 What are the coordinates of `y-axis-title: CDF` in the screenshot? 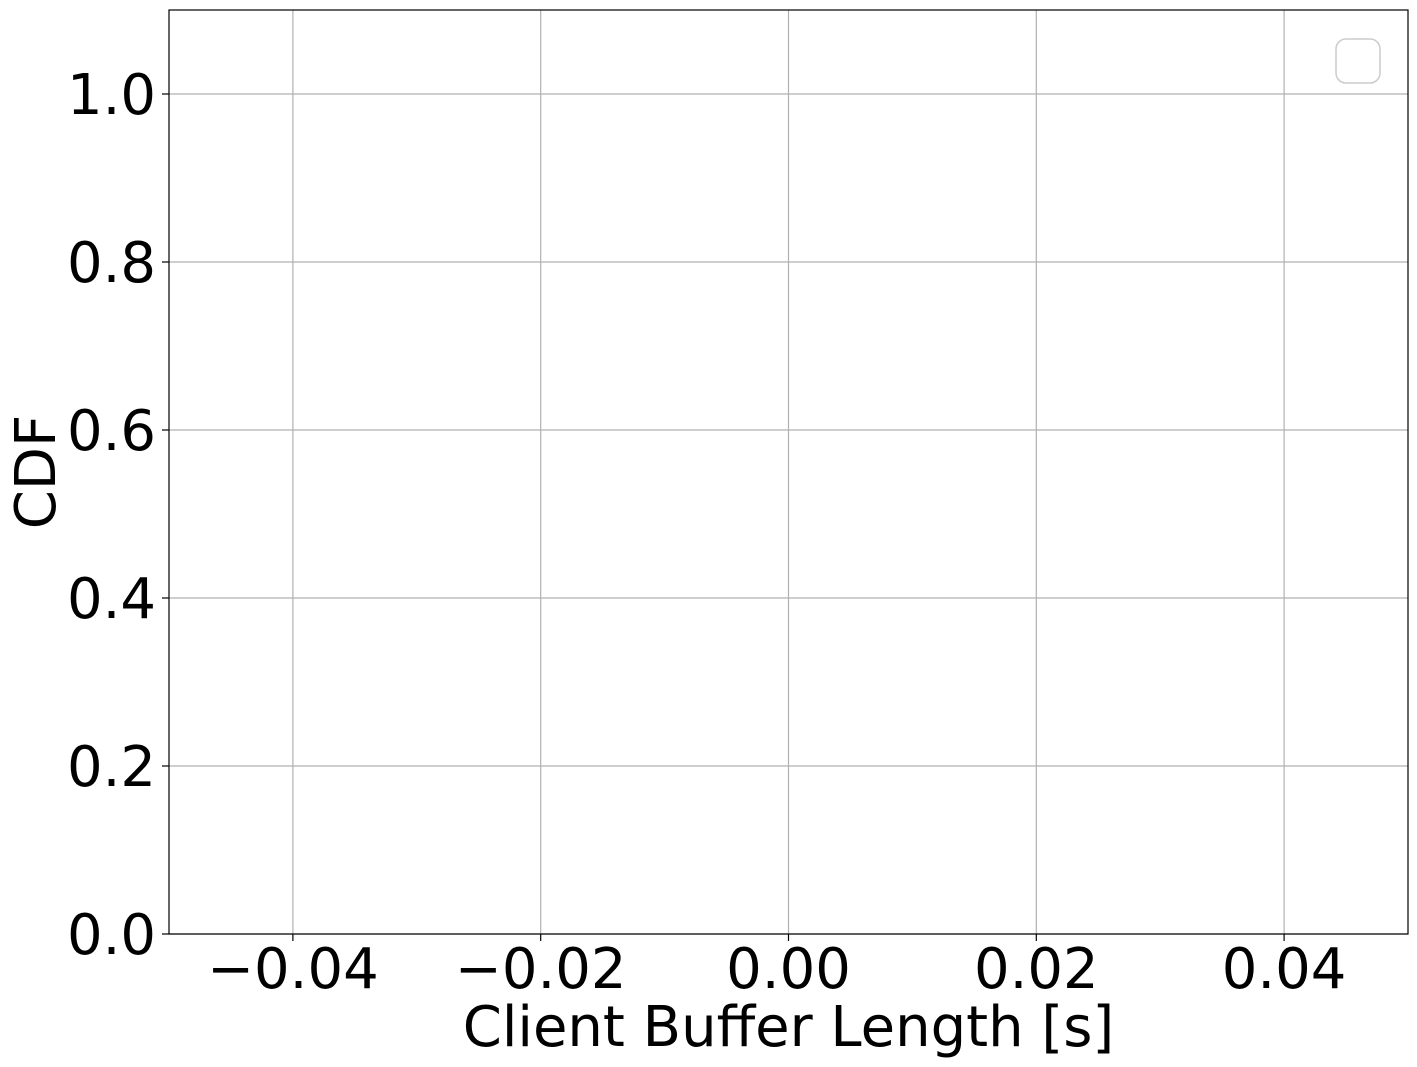 It's located at (36, 472).